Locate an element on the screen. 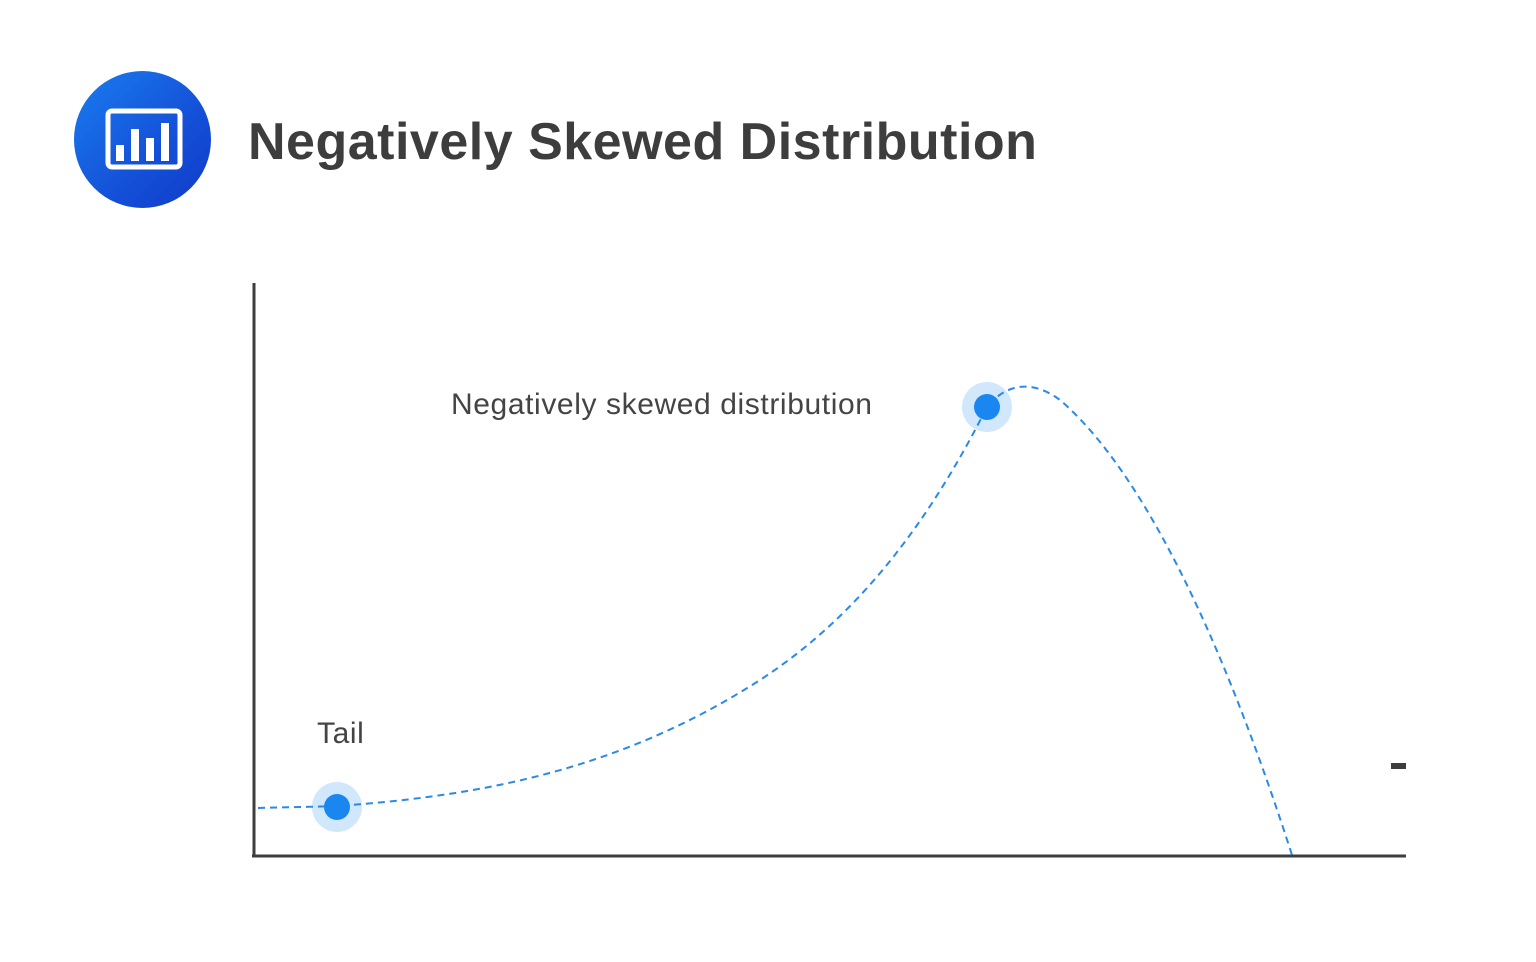 The image size is (1536, 962). tail-point is located at coordinates (337, 807).